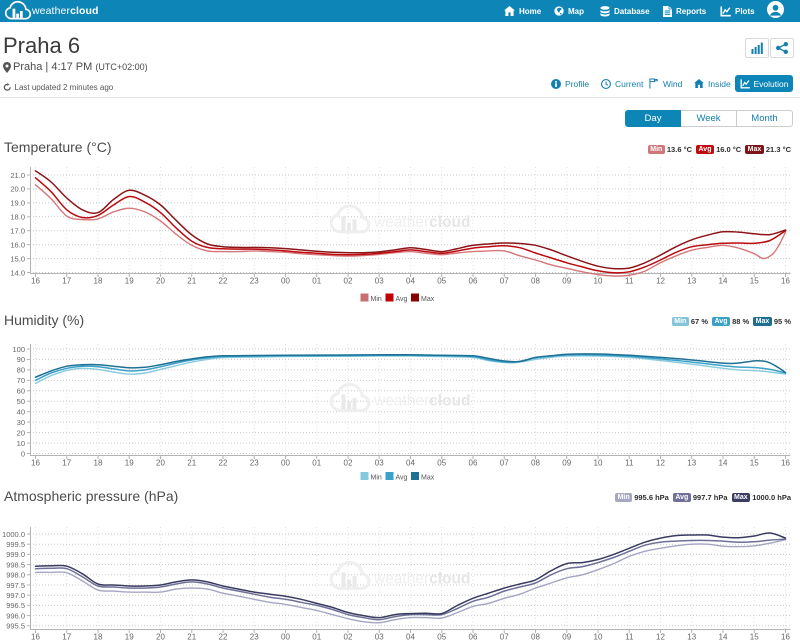  I want to click on svg-text: 998.5, so click(15, 564).